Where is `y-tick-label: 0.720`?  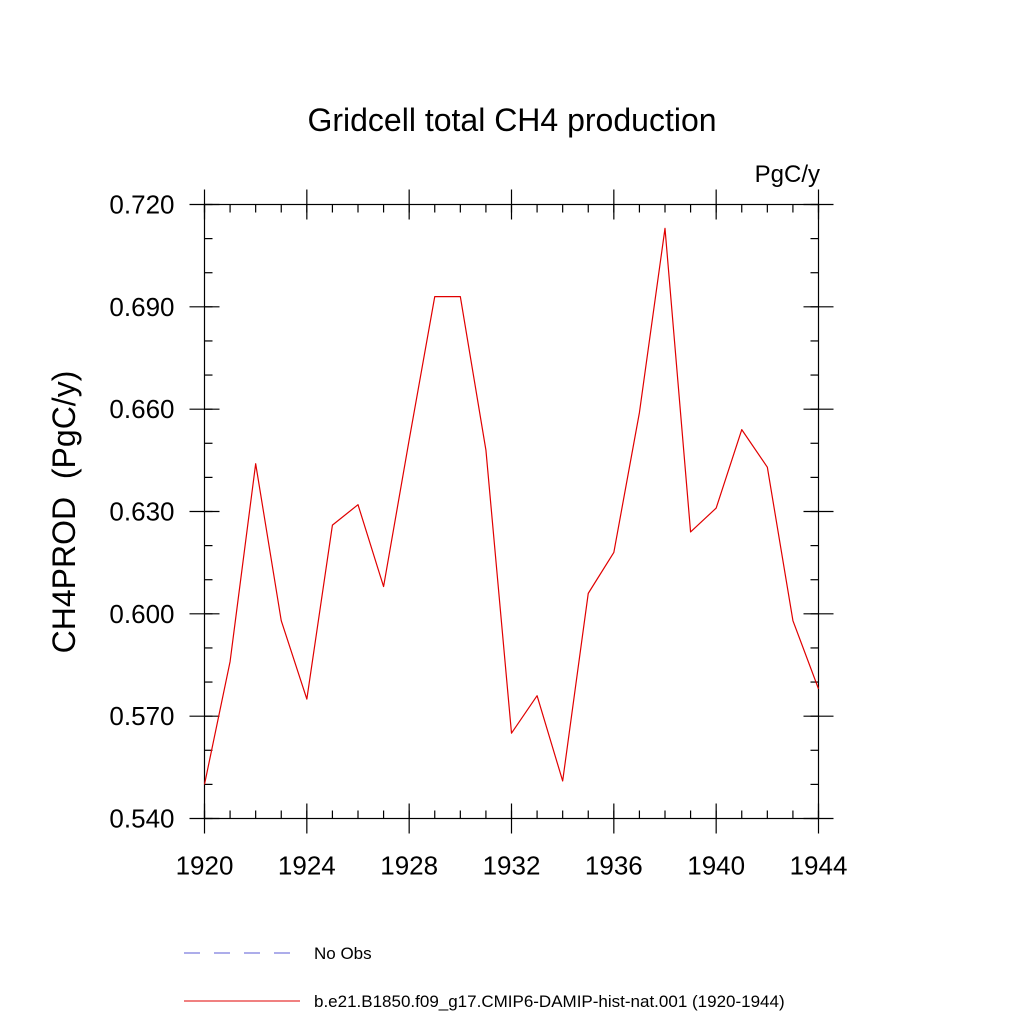 y-tick-label: 0.720 is located at coordinates (141, 205).